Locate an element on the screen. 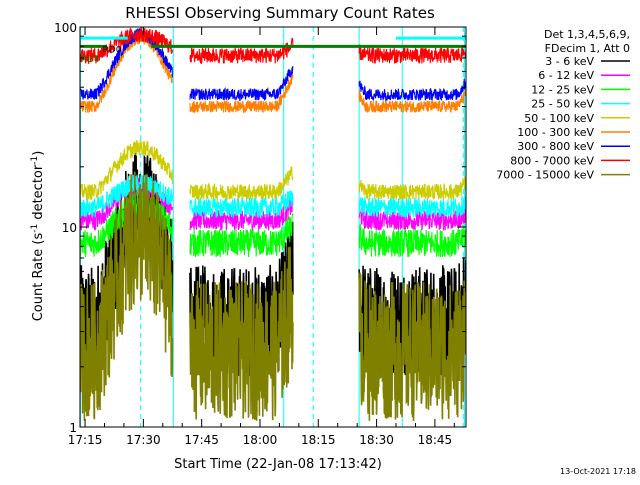  annotation-1: RD0 is located at coordinates (112, 51).